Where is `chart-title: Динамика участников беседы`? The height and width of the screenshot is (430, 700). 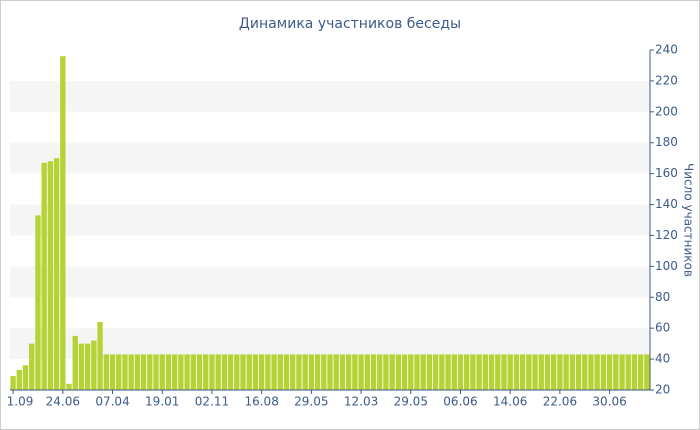
chart-title: Динамика участников беседы is located at coordinates (350, 24).